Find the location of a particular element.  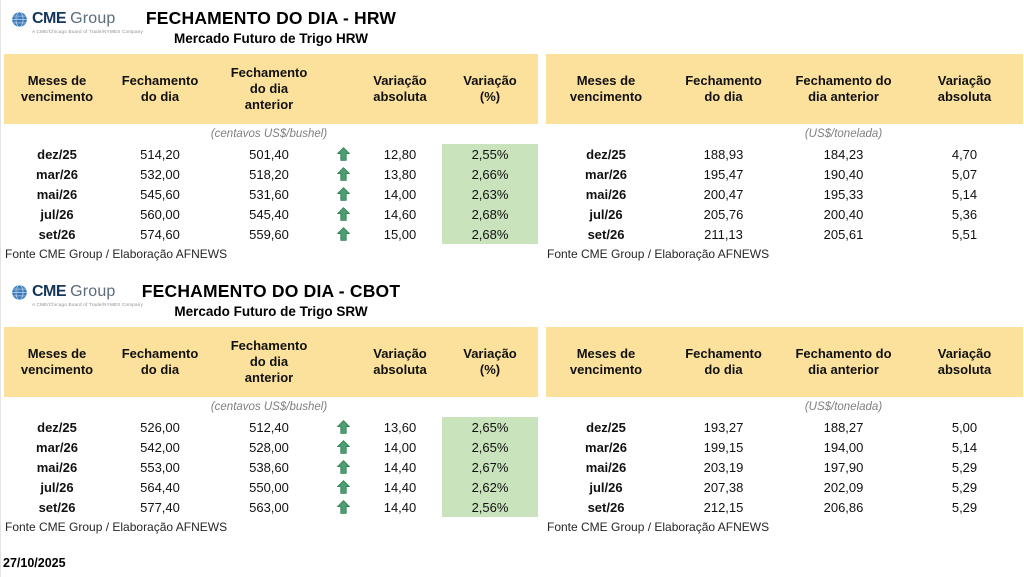

table-row: jul/26 560,00 545,40 14,60 2,68% is located at coordinates (271, 214).